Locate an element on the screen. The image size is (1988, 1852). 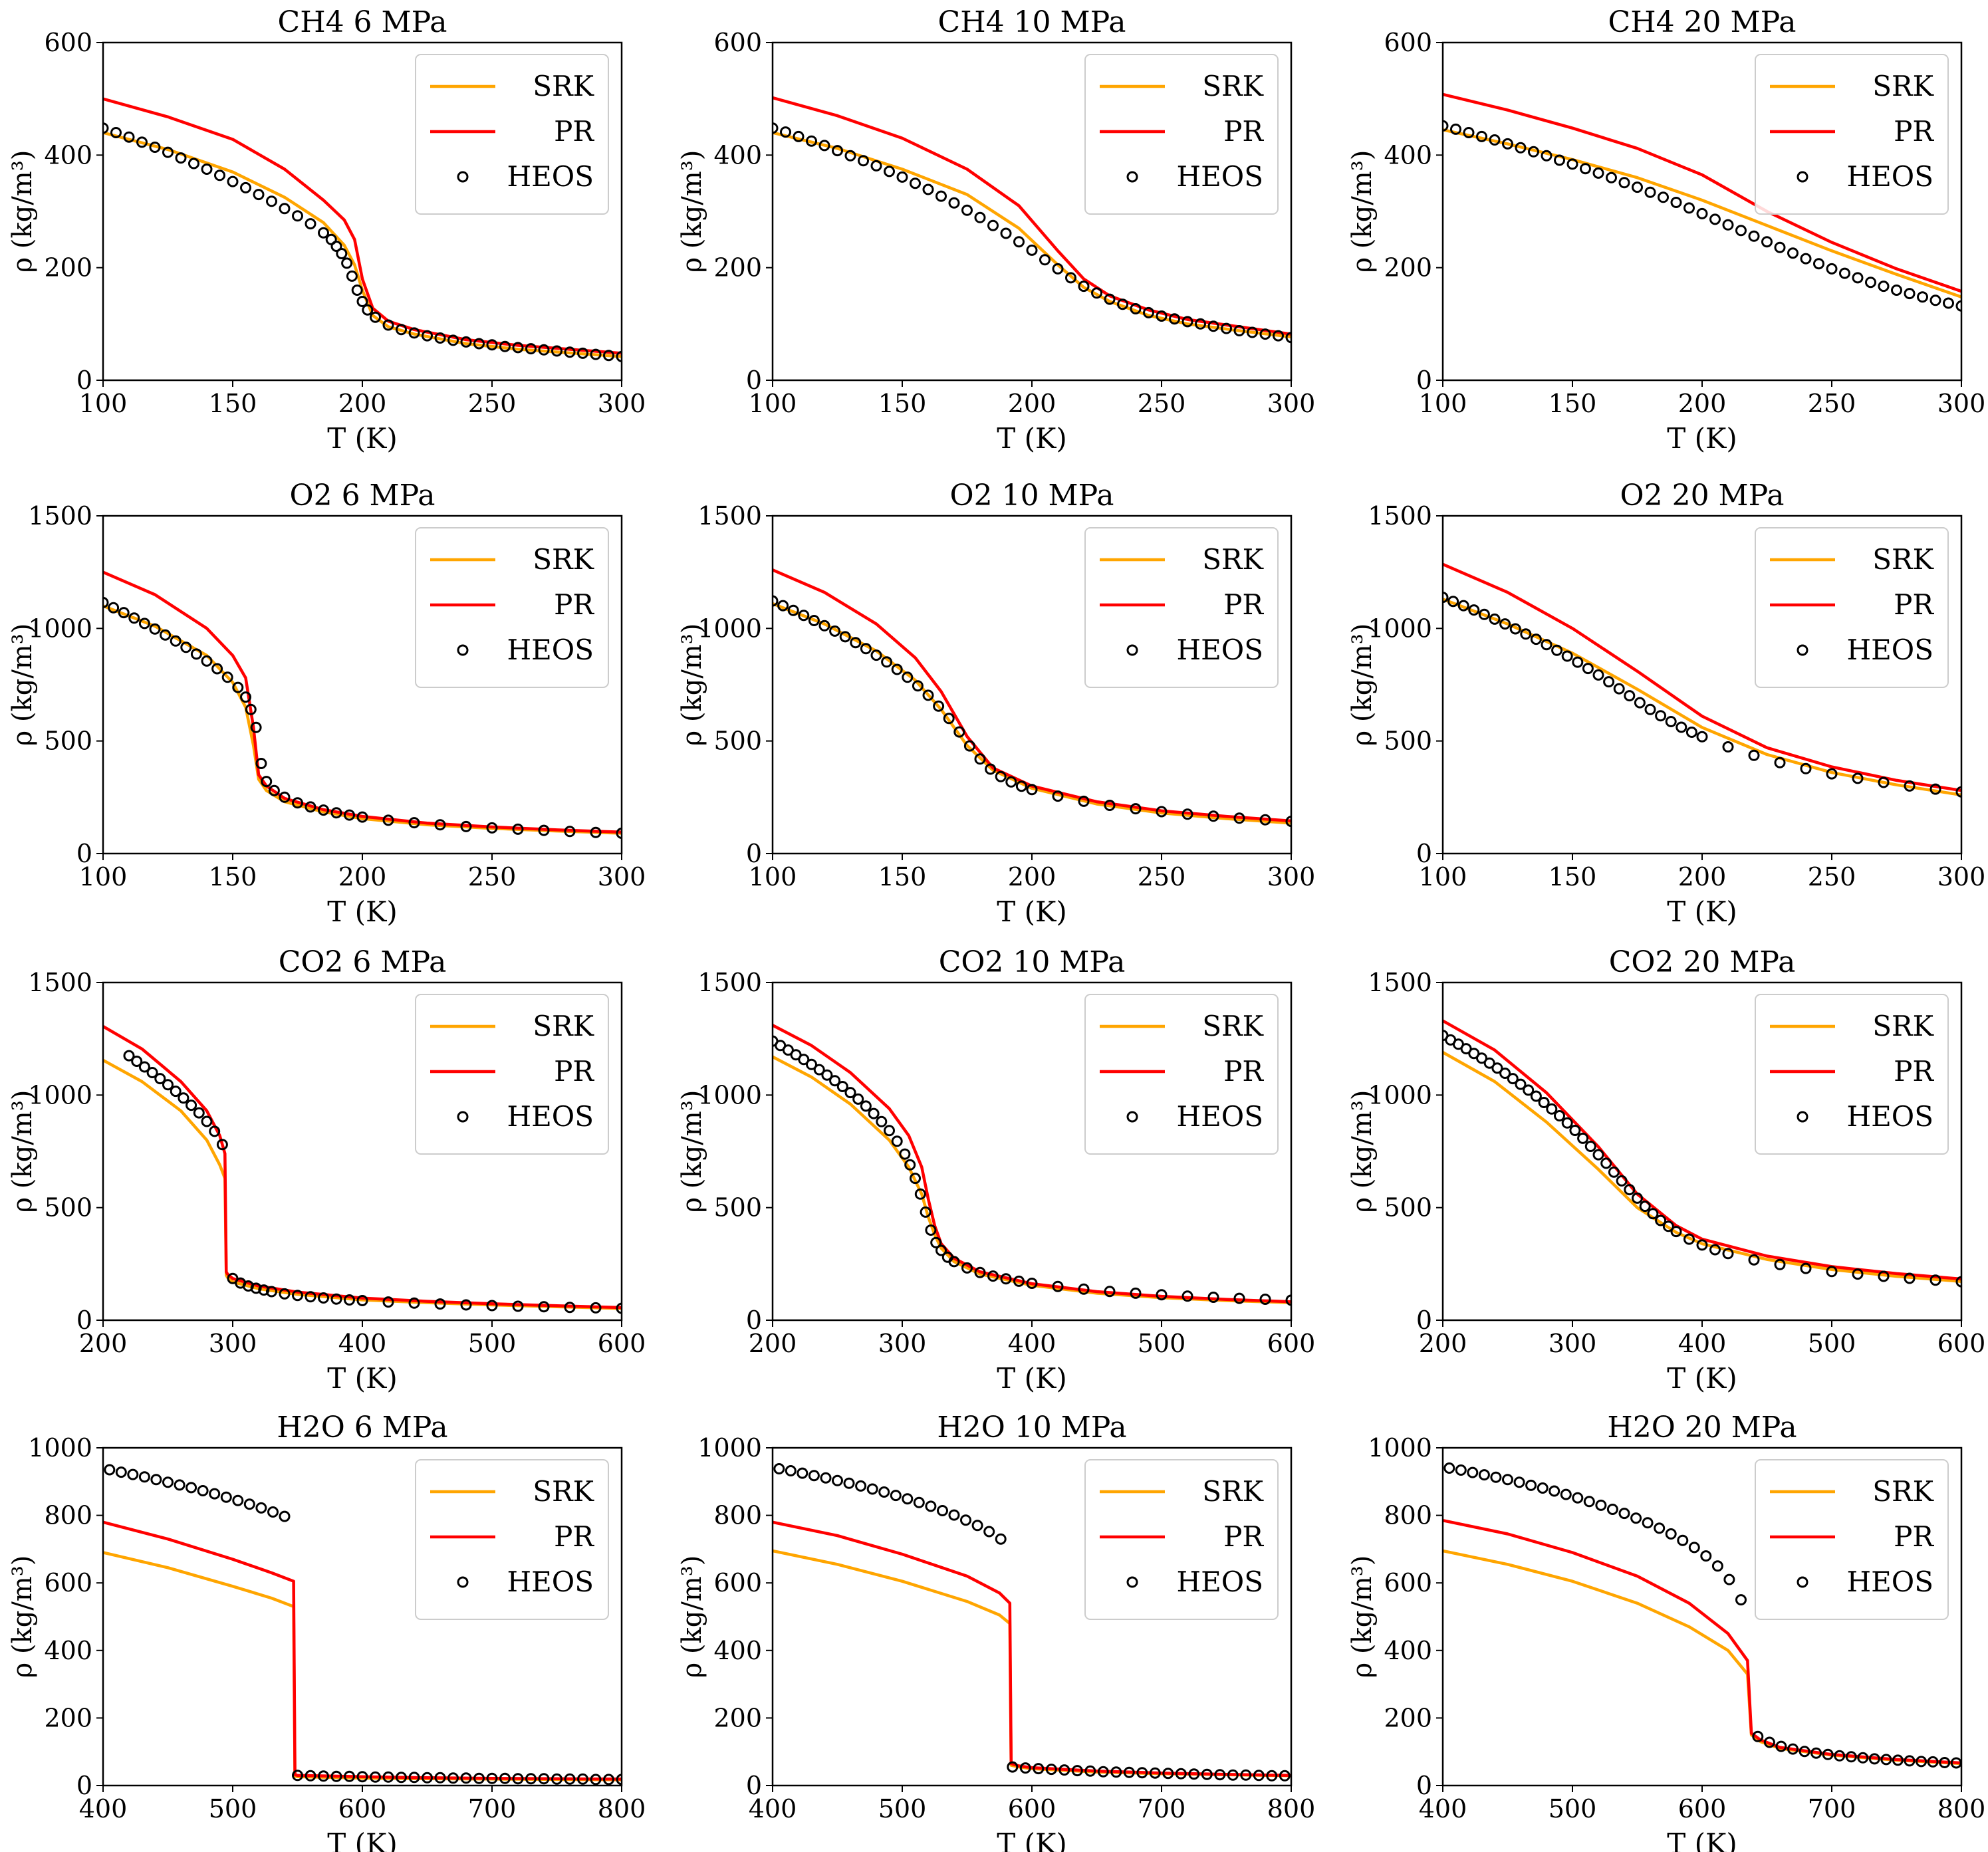
plot-area is located at coordinates (1032, 220).